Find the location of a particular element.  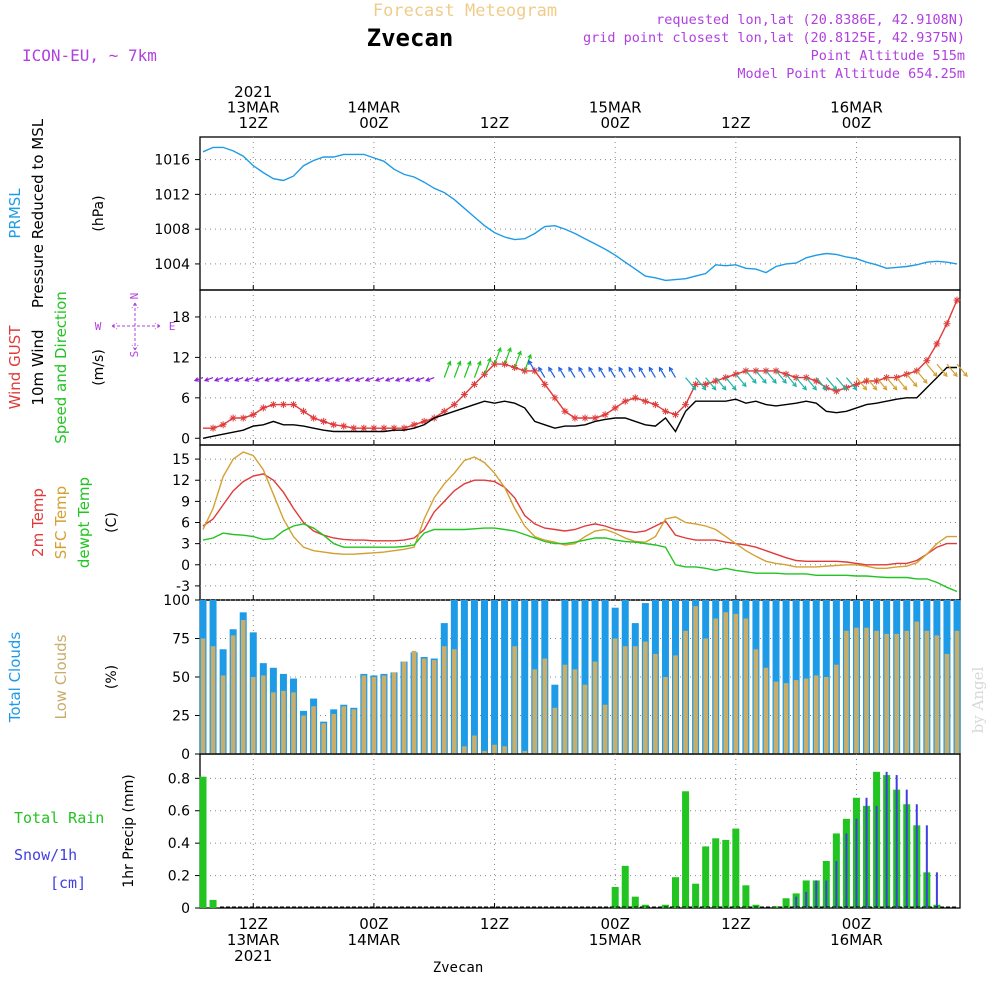

units-label: (%) is located at coordinates (112, 677).